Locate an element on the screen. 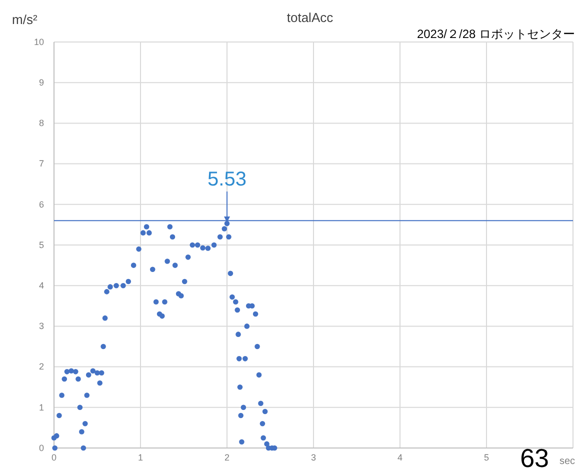 The width and height of the screenshot is (579, 468). y-tick-label: 0 is located at coordinates (41, 447).